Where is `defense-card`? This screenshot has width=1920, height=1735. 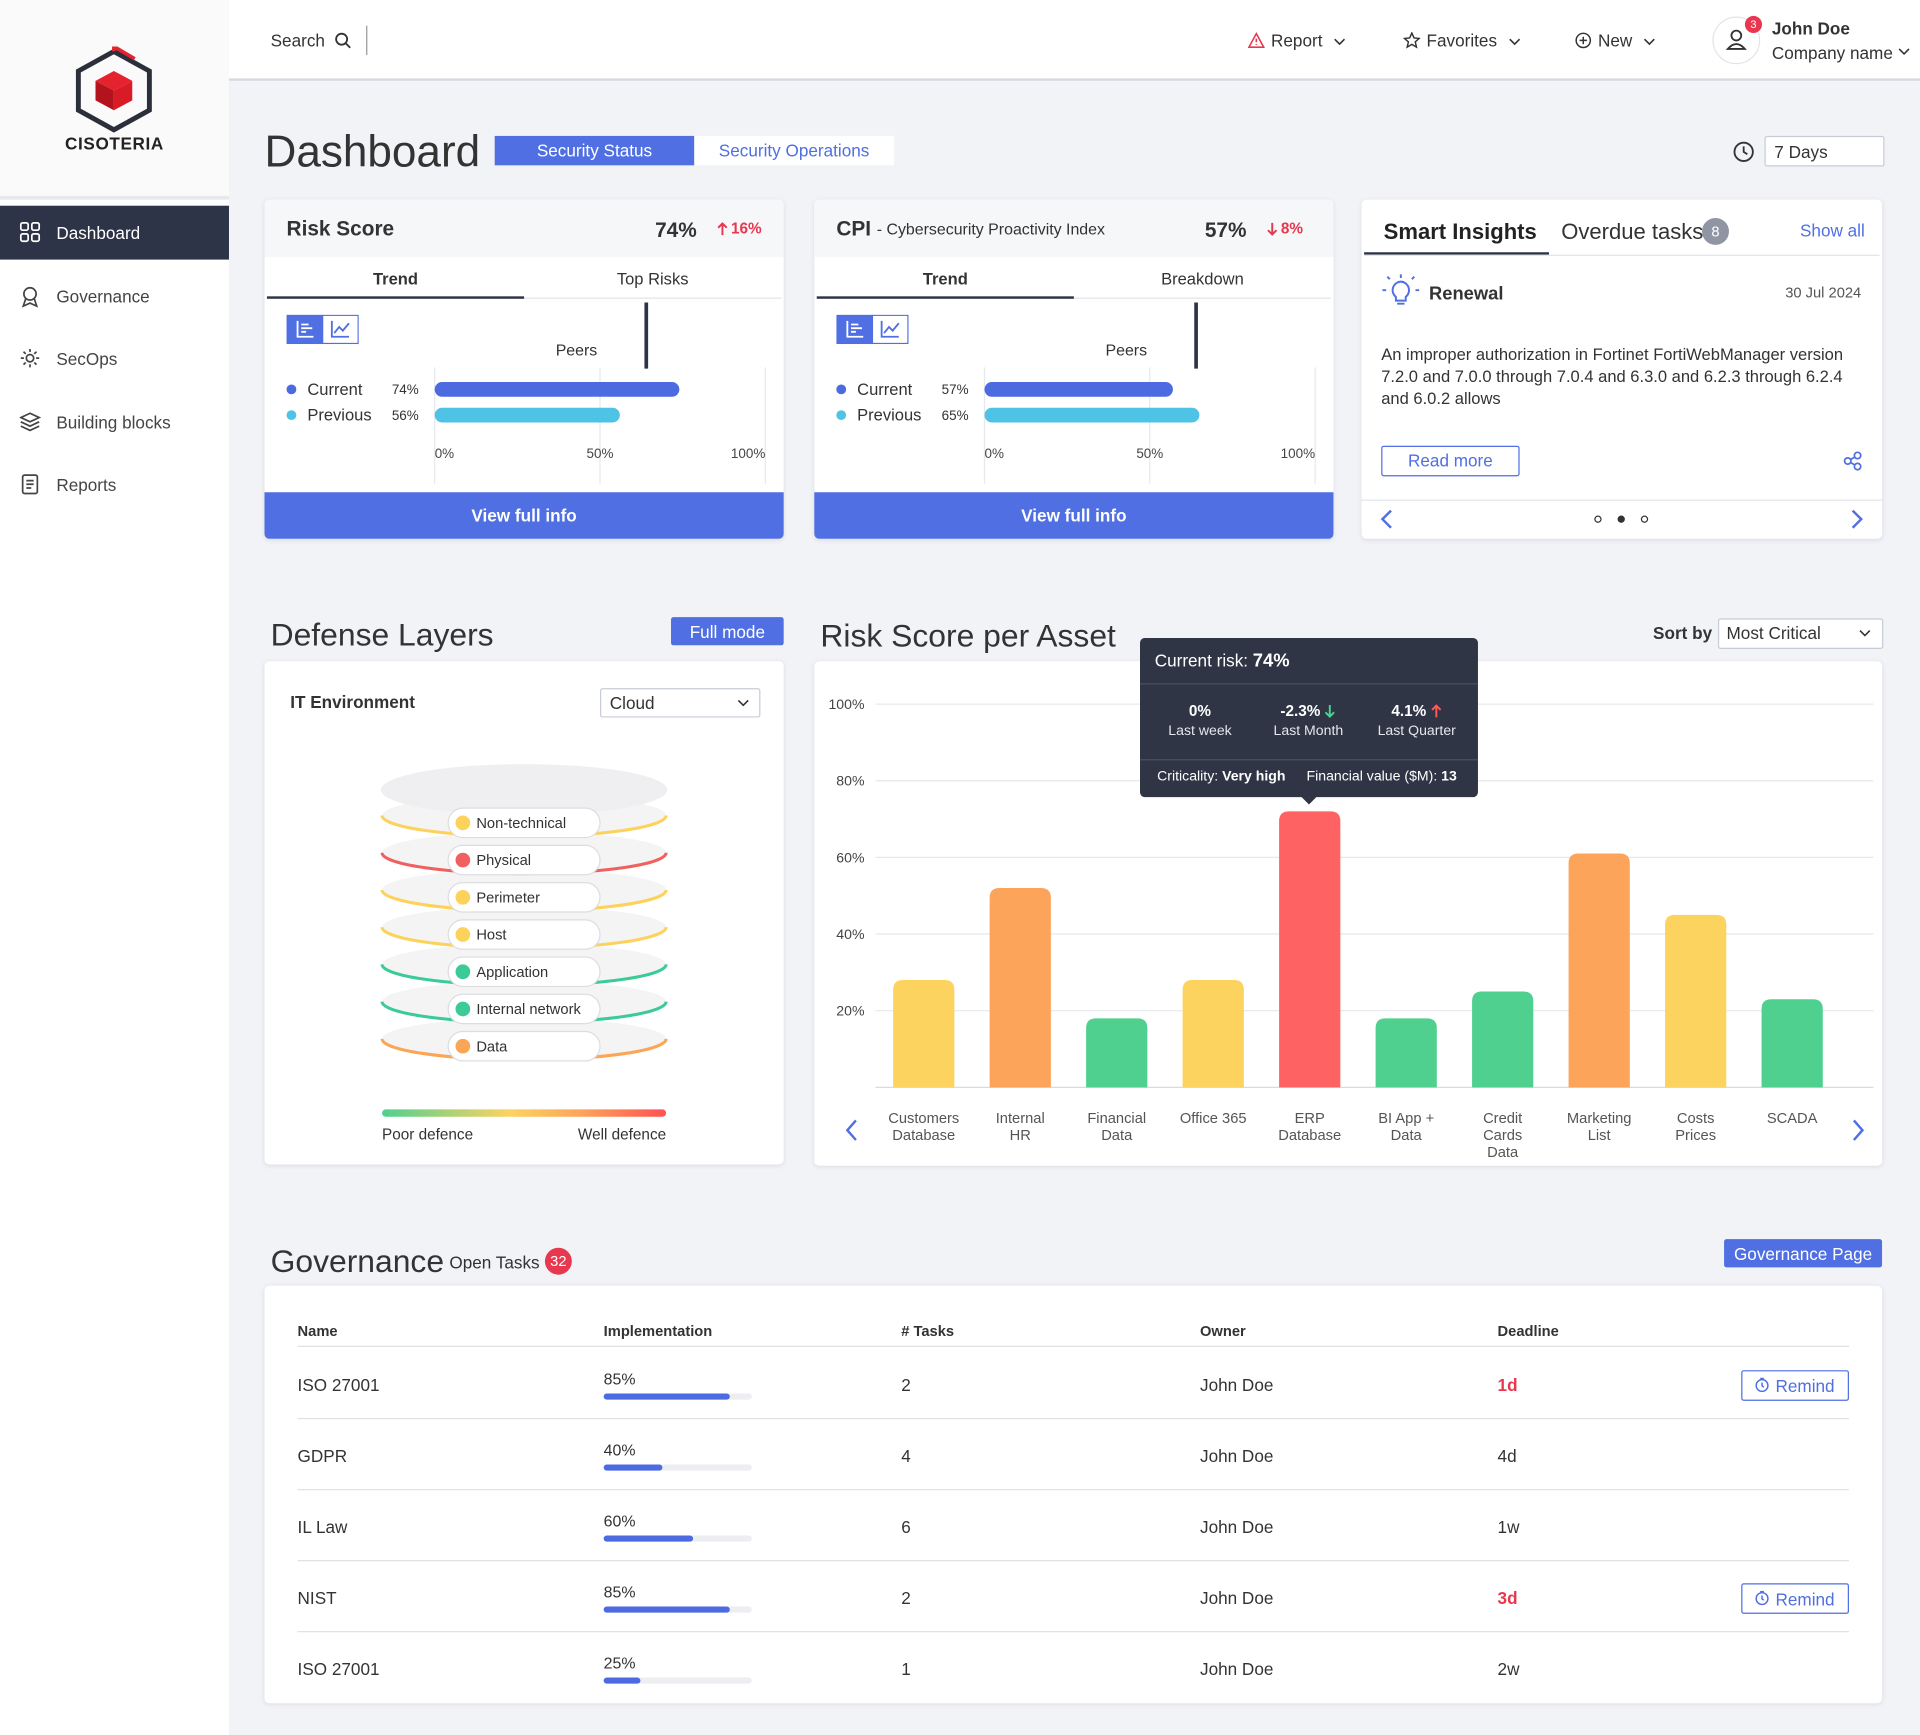
defense-card is located at coordinates (524, 913).